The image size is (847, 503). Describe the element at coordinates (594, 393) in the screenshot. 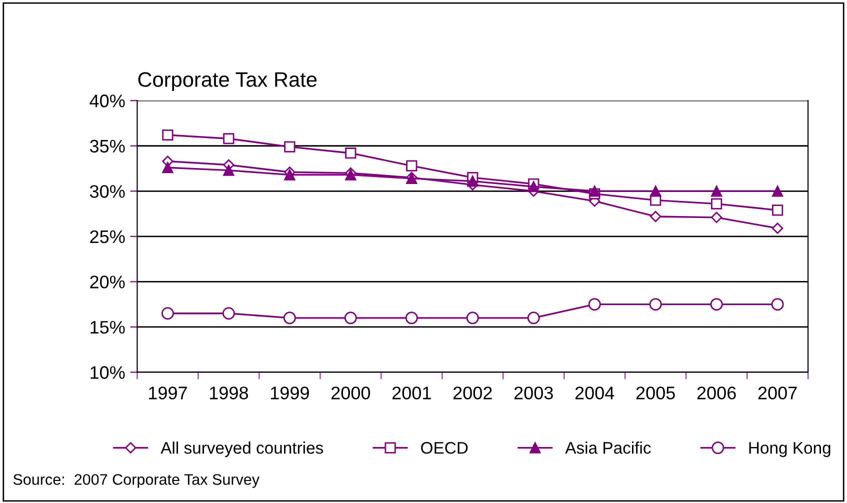

I see `x-tick-label: 2004` at that location.